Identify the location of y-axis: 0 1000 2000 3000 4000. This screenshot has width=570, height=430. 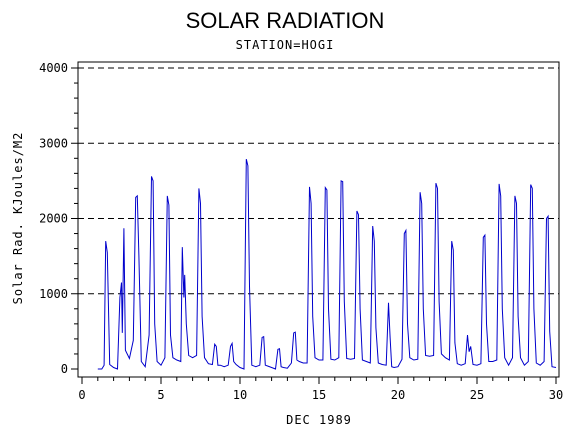
(58, 218).